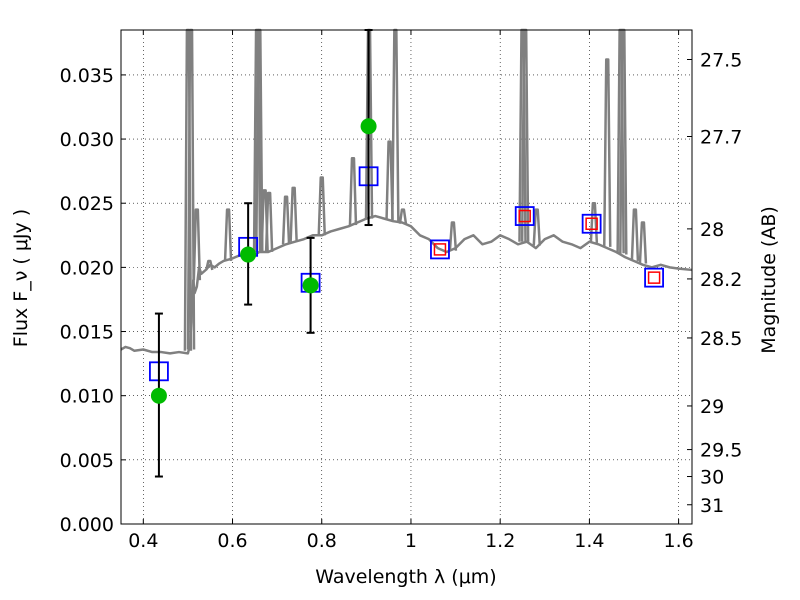  What do you see at coordinates (405, 577) in the screenshot?
I see `x-axis-label: Wavelength λ (μm)` at bounding box center [405, 577].